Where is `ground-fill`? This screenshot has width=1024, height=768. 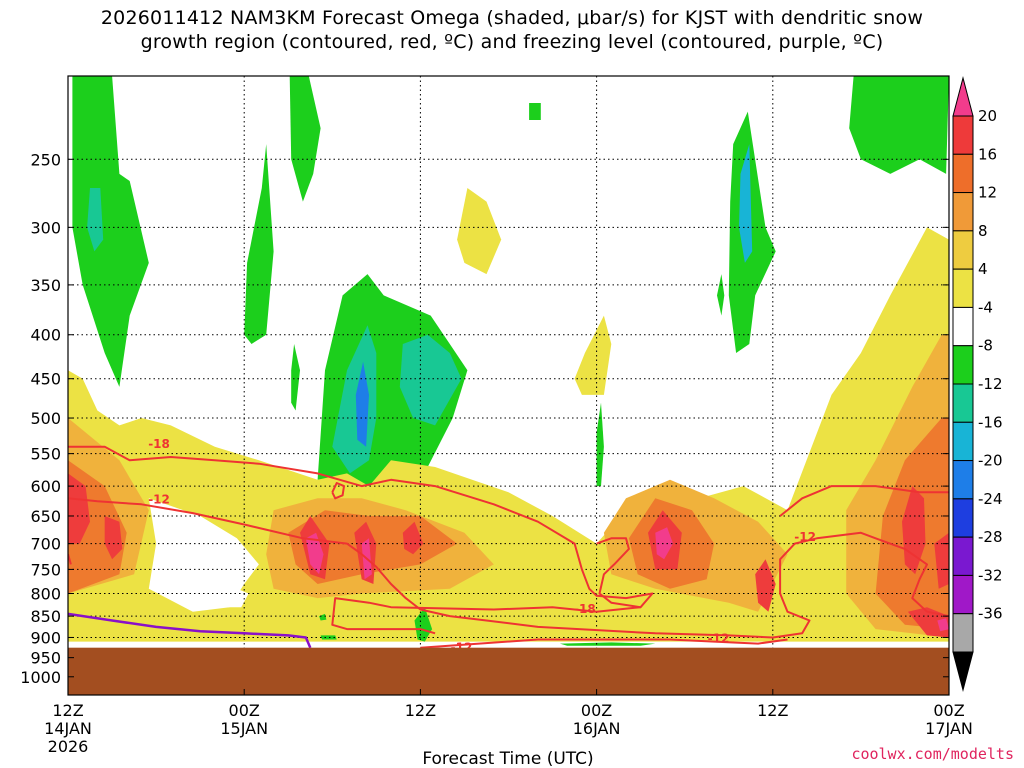 ground-fill is located at coordinates (508, 671).